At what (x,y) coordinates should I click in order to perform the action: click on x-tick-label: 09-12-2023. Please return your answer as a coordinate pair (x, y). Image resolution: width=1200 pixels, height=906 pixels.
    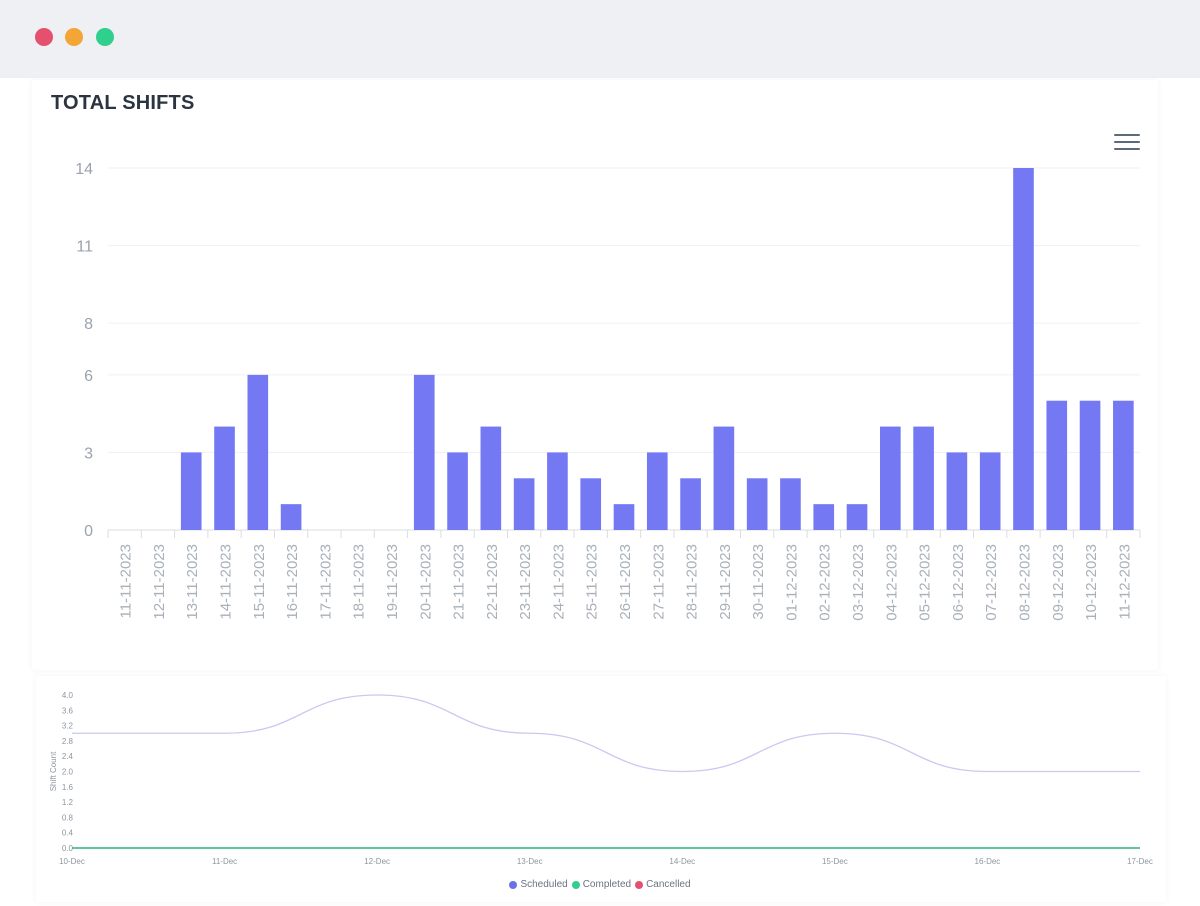
    Looking at the image, I should click on (1058, 582).